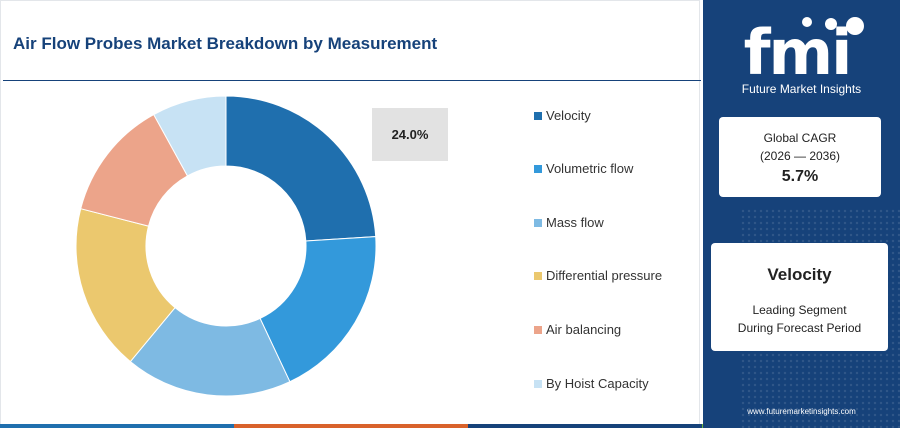  Describe the element at coordinates (799, 319) in the screenshot. I see `leading-segment-description: Leading Segment During Forecast Period` at that location.